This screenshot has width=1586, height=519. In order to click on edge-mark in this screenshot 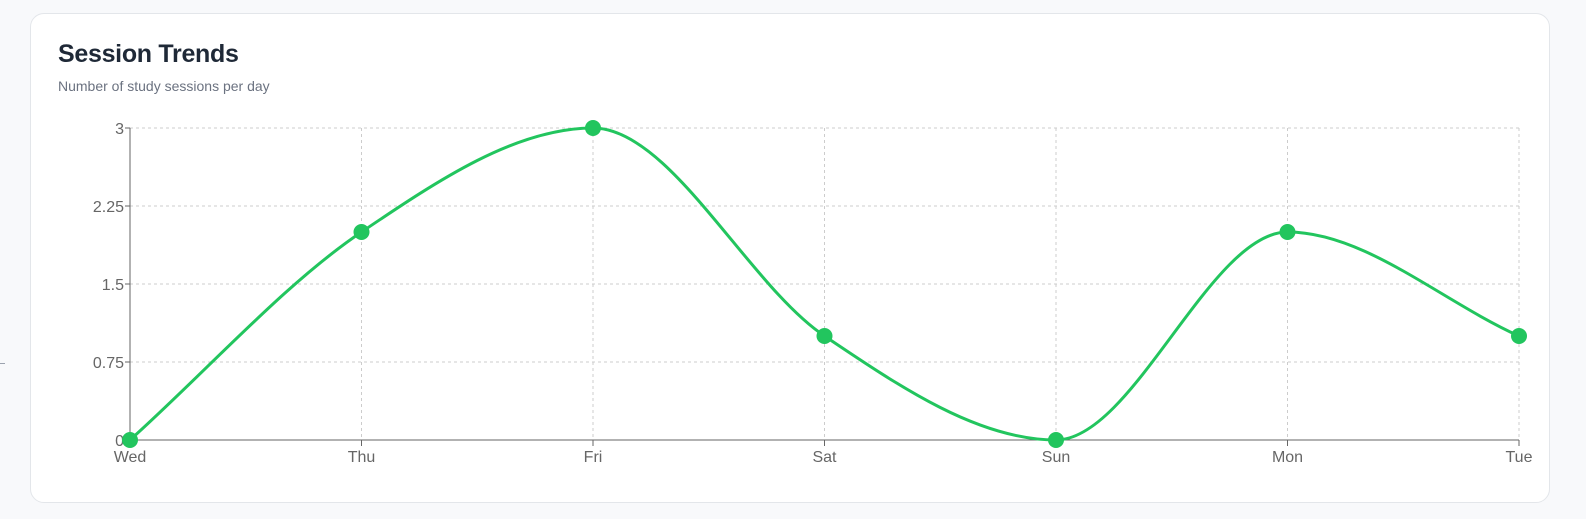, I will do `click(2, 363)`.